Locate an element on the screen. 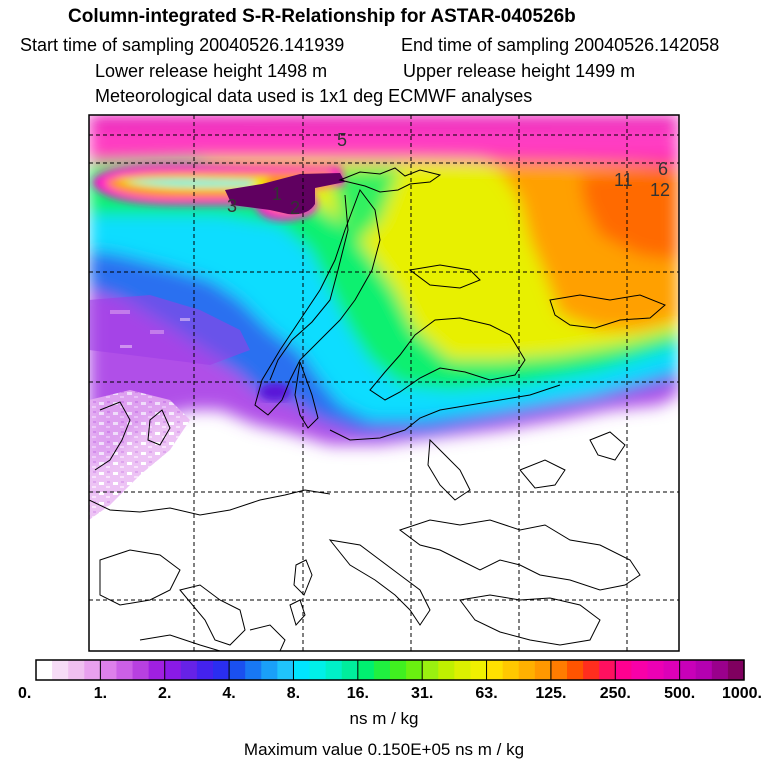 The image size is (768, 768). map-label-6: 6 is located at coordinates (663, 169).